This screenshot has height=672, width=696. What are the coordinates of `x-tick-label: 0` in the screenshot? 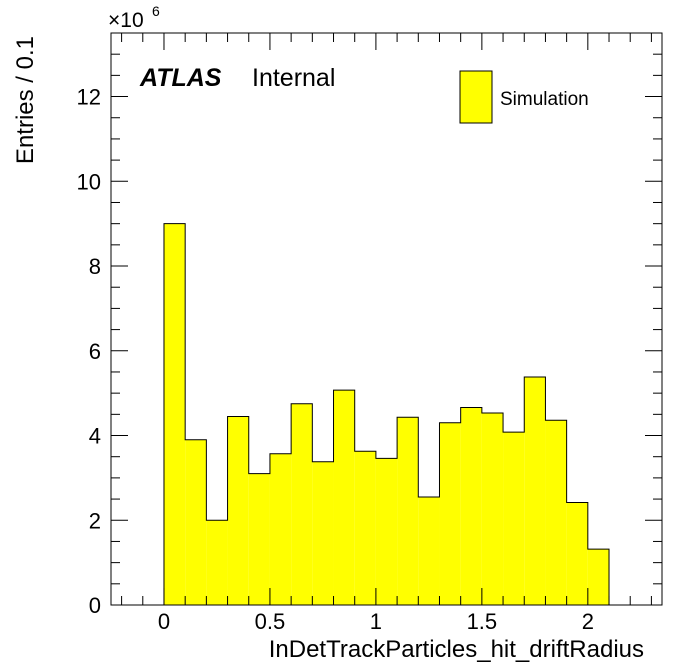 It's located at (164, 621).